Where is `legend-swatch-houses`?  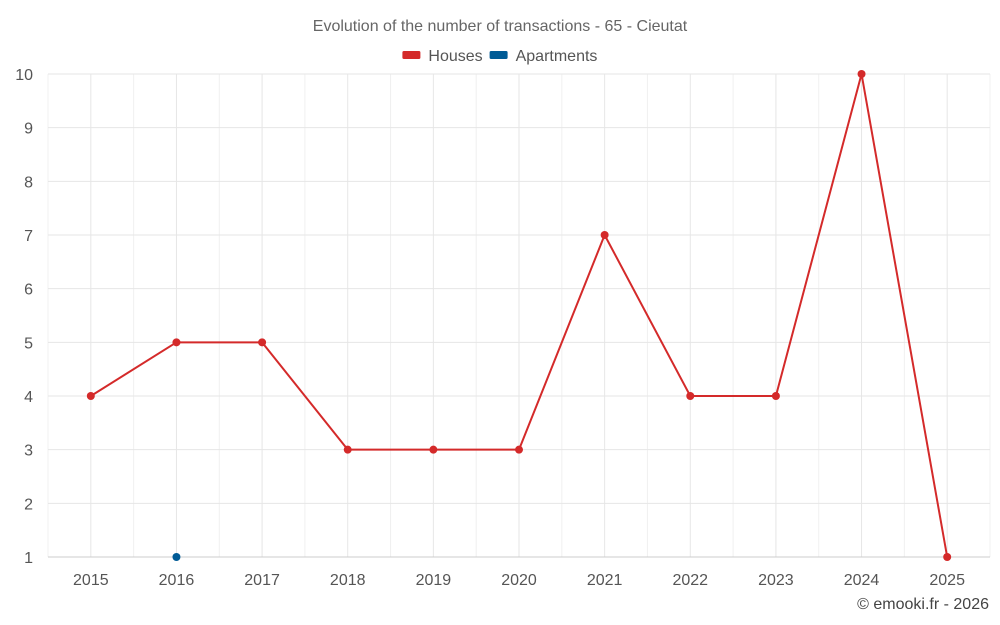
legend-swatch-houses is located at coordinates (411, 55).